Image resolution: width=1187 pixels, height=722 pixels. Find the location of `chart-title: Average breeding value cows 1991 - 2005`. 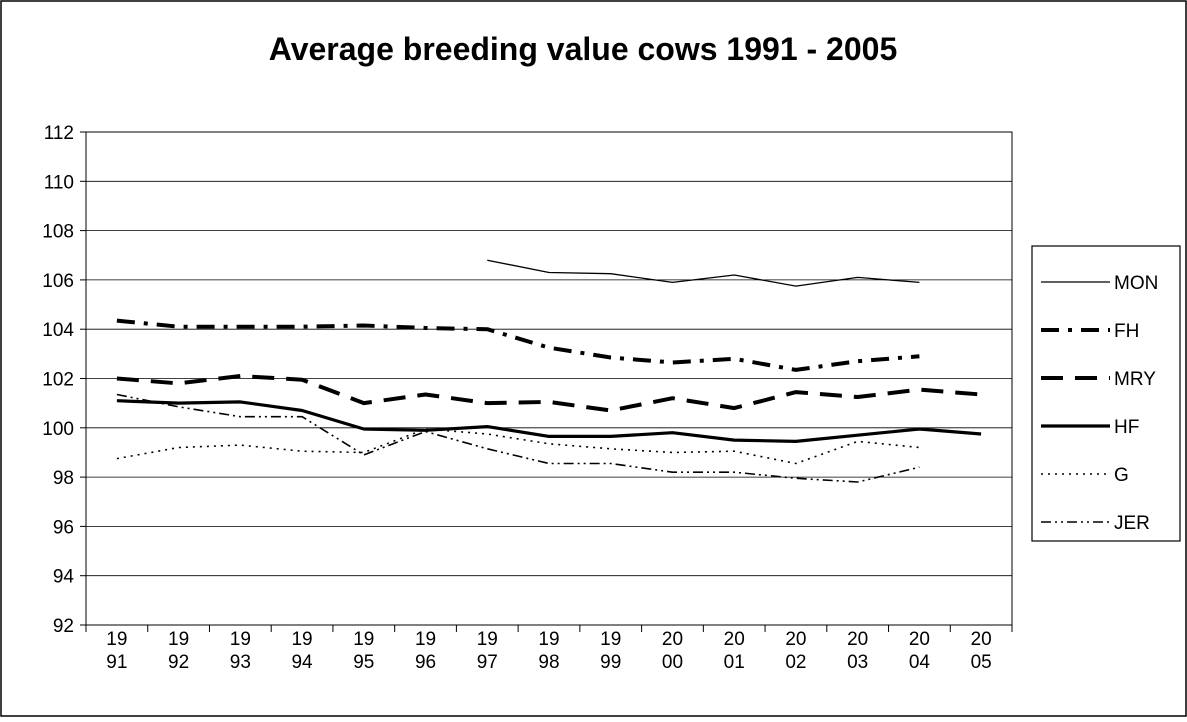

chart-title: Average breeding value cows 1991 - 2005 is located at coordinates (583, 49).